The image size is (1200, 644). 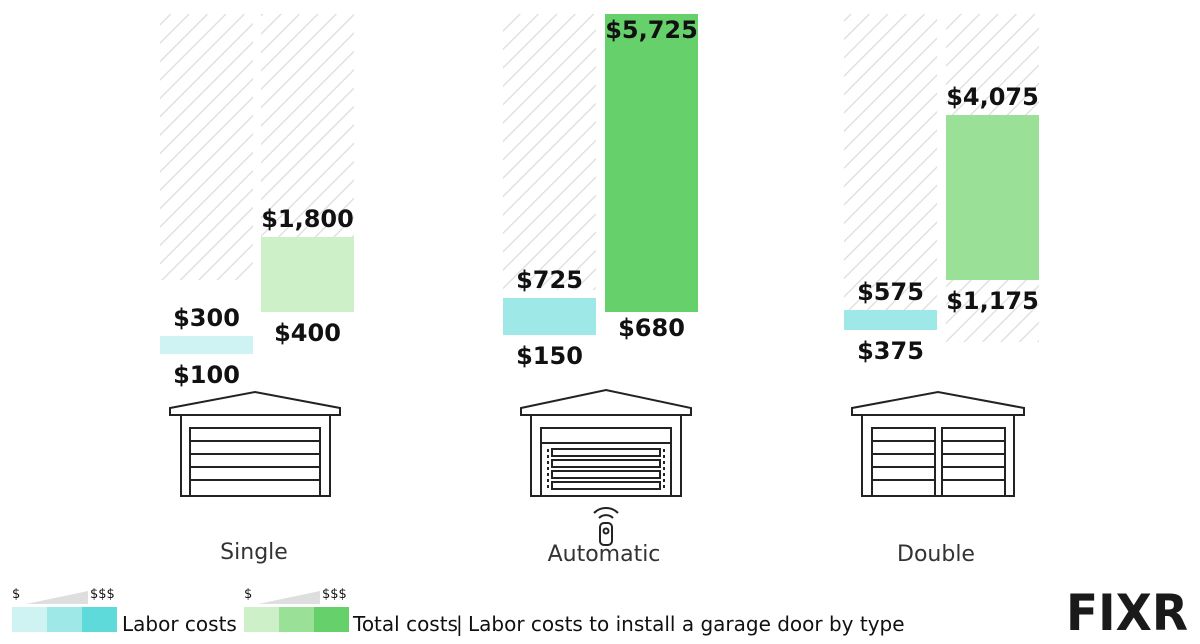 What do you see at coordinates (651, 328) in the screenshot?
I see `data-label-automatic-total-low: $680` at bounding box center [651, 328].